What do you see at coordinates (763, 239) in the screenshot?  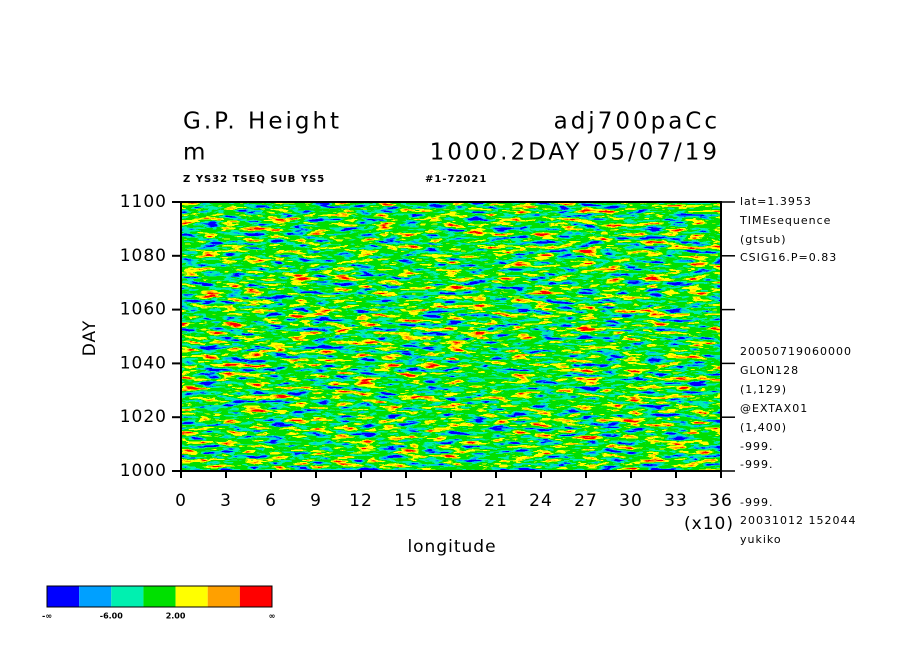 I see `side-note: (gtsub)` at bounding box center [763, 239].